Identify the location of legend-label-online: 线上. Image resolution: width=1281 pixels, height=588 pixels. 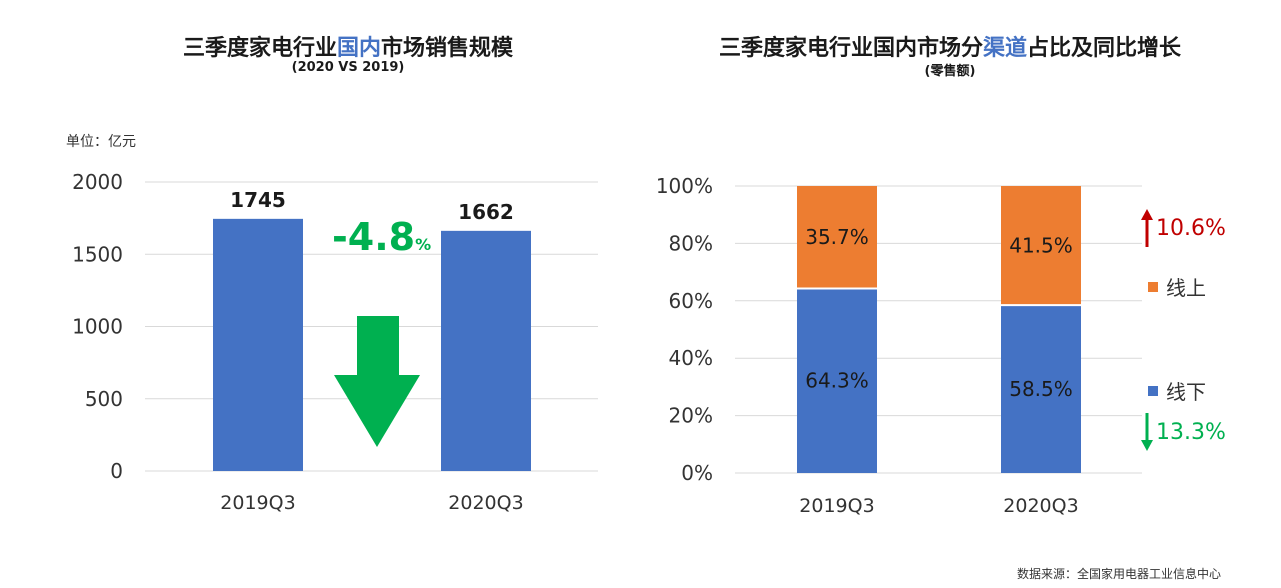
(1186, 288).